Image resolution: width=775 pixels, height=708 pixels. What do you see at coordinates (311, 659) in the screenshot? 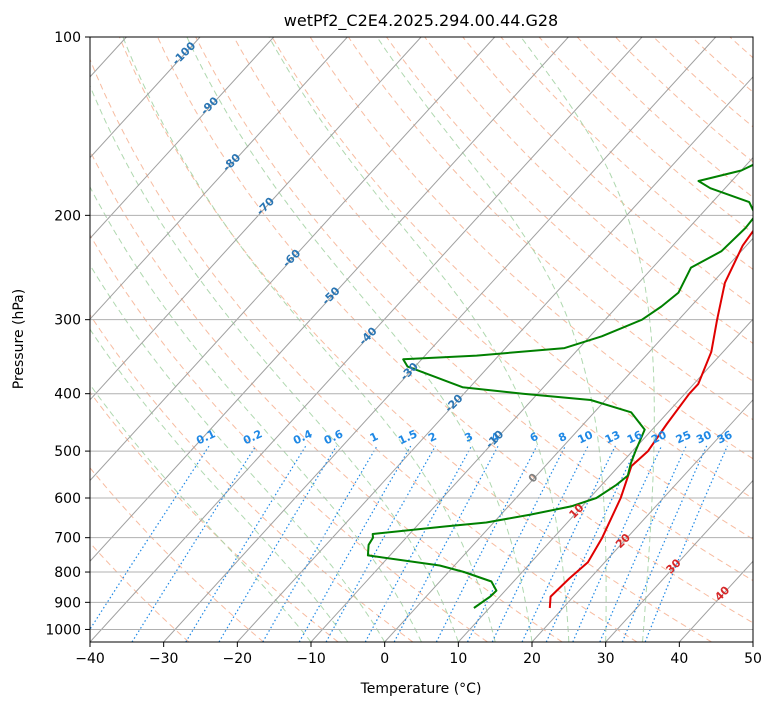
I see `x-tick-label: −10` at bounding box center [311, 659].